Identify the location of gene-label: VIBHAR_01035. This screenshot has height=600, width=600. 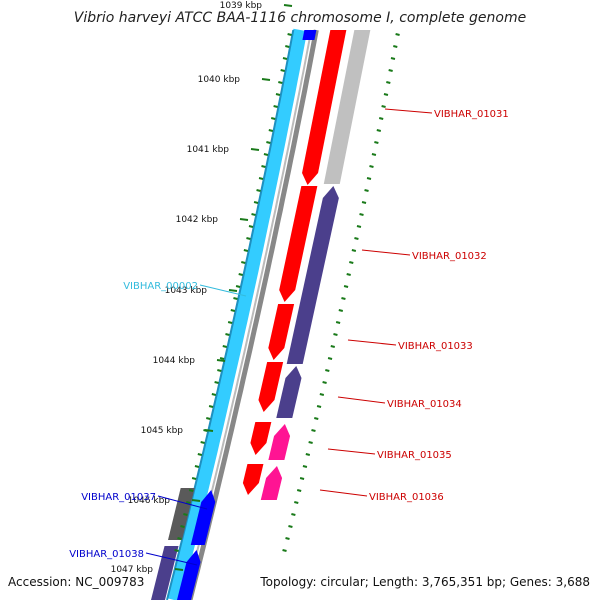
(414, 455).